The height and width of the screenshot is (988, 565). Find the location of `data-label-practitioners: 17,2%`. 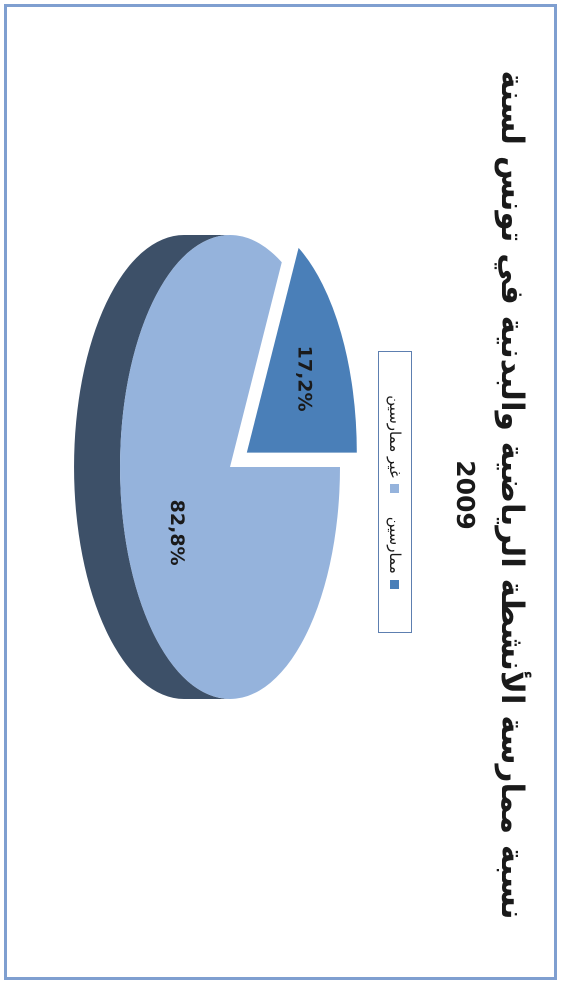

data-label-practitioners: 17,2% is located at coordinates (304, 379).